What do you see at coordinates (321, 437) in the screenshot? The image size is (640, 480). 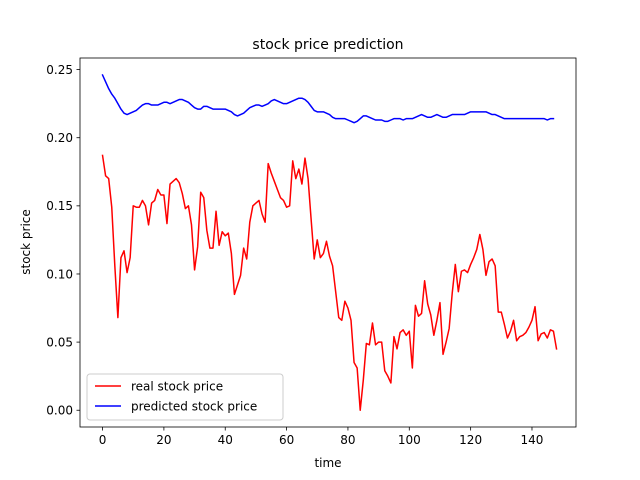 I see `x-axis: 0 20 40 60 80 100 120 140` at bounding box center [321, 437].